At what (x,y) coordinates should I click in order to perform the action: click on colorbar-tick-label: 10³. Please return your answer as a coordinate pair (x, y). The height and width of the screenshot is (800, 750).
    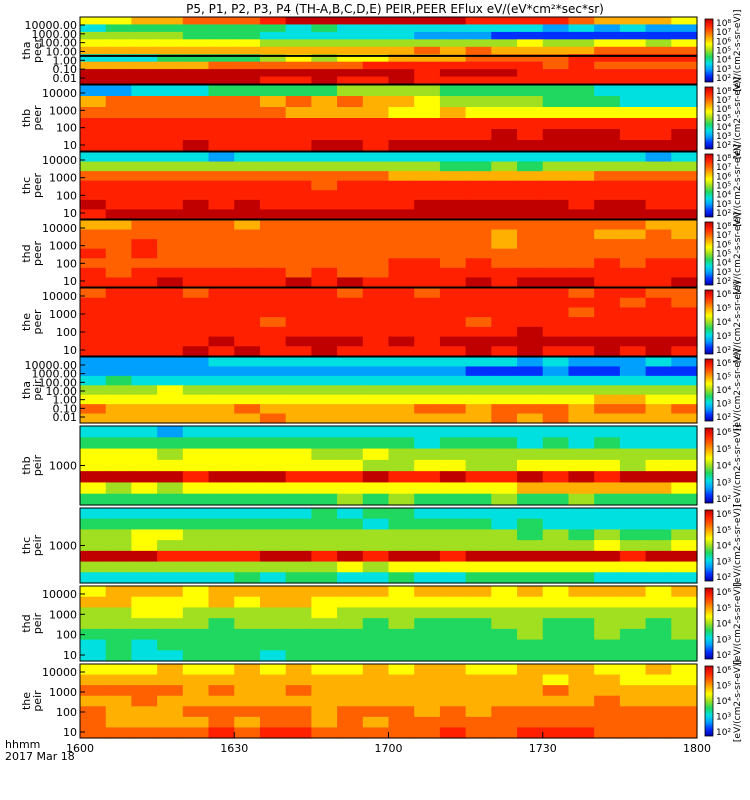
    Looking at the image, I should click on (723, 562).